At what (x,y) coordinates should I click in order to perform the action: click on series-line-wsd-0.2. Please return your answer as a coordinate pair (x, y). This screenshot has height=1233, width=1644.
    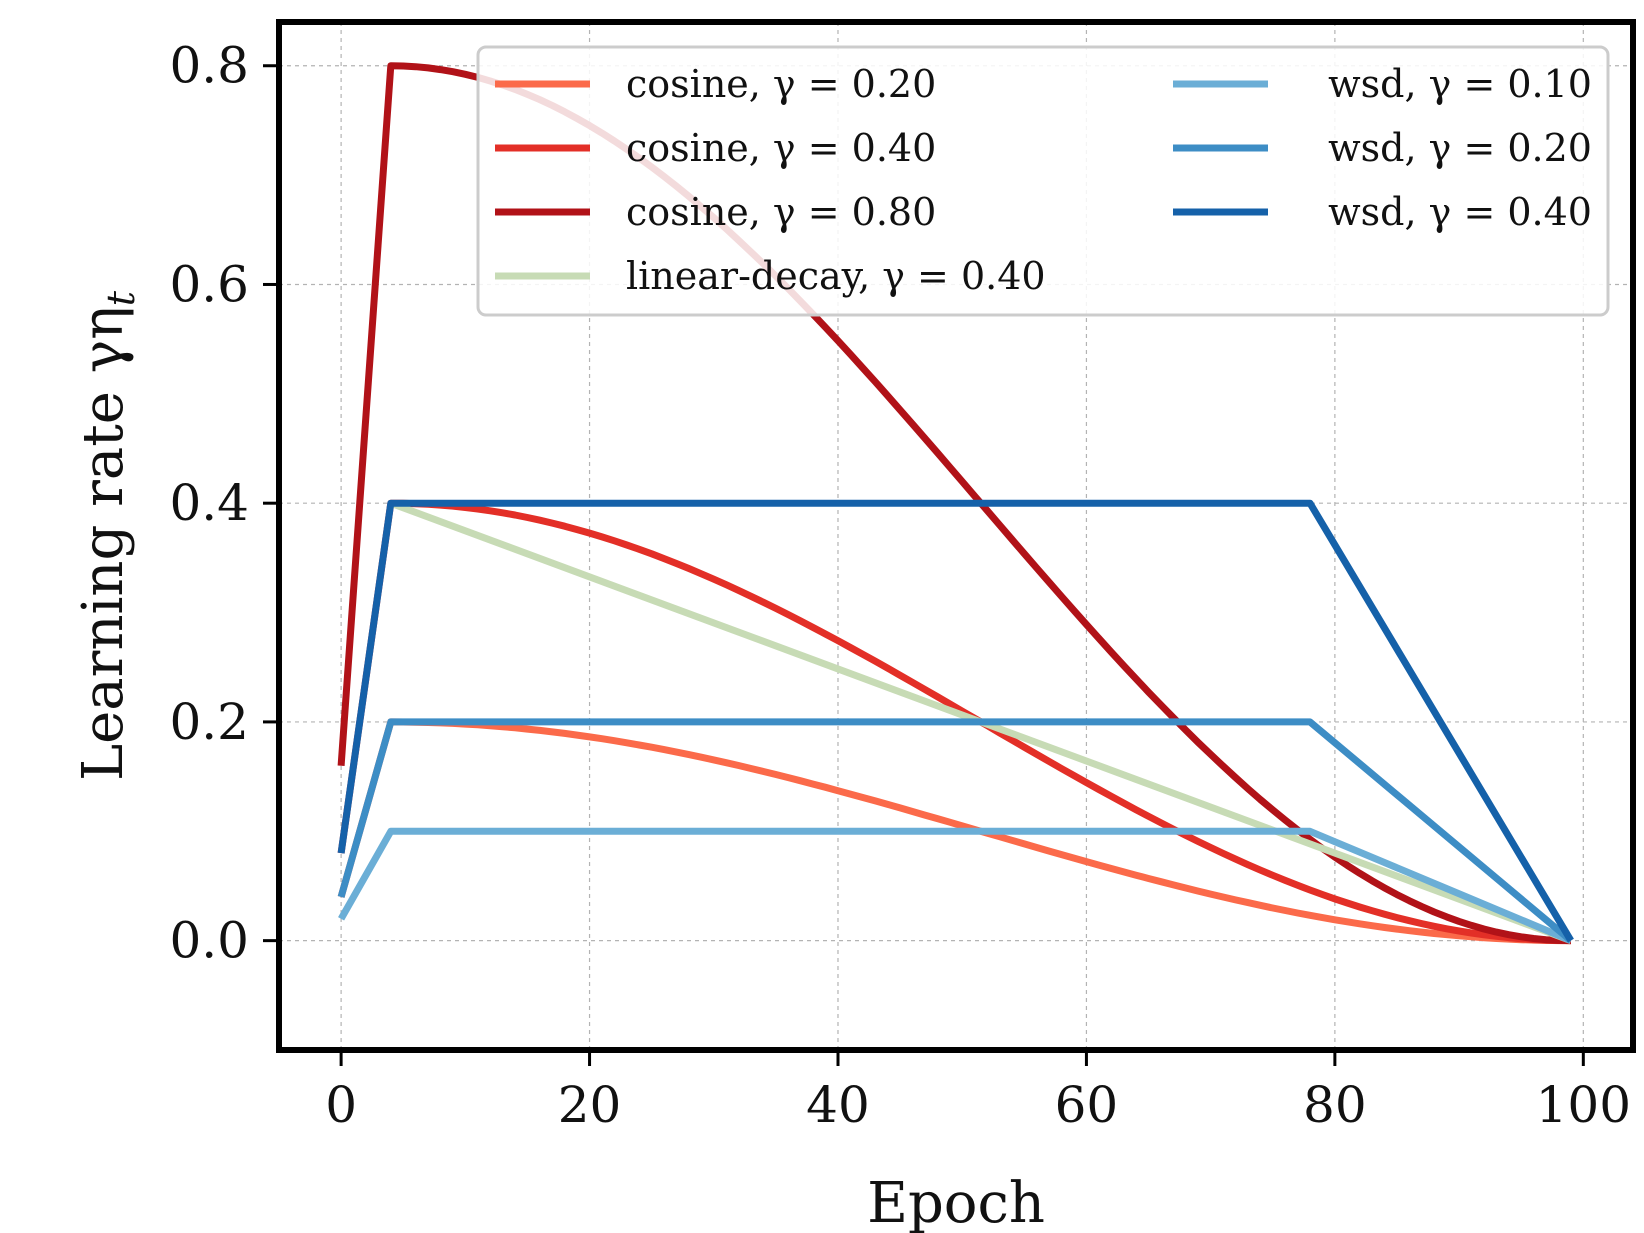
    Looking at the image, I should click on (955, 831).